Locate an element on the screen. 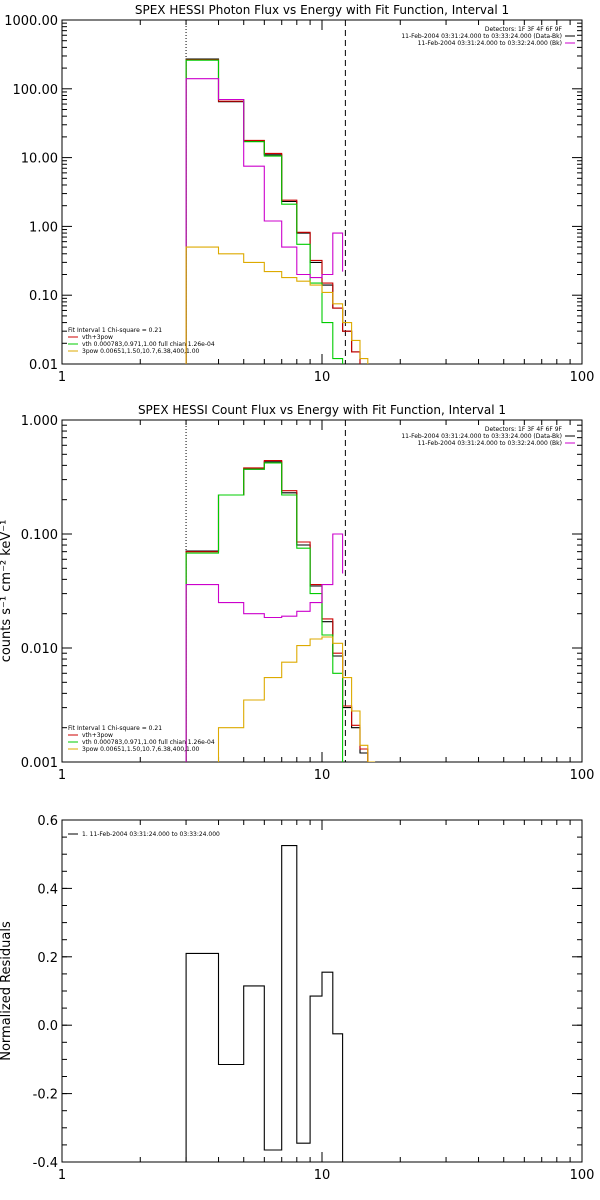 The width and height of the screenshot is (600, 1200). y-tick-label-2: 0.010 is located at coordinates (39, 649).